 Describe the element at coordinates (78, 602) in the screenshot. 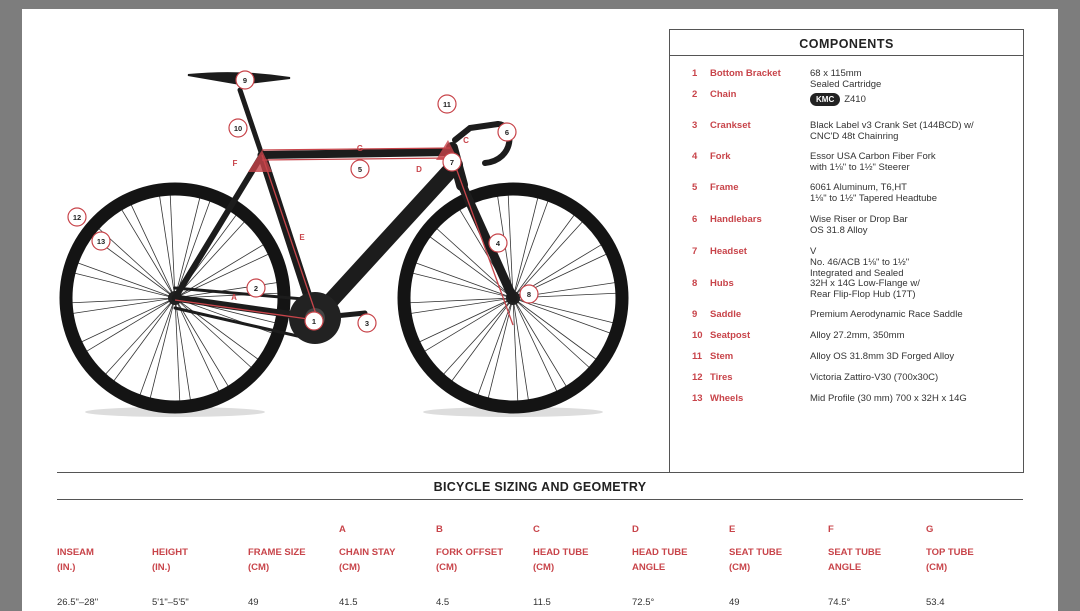

I see `column-value: 26.5"–28"` at that location.